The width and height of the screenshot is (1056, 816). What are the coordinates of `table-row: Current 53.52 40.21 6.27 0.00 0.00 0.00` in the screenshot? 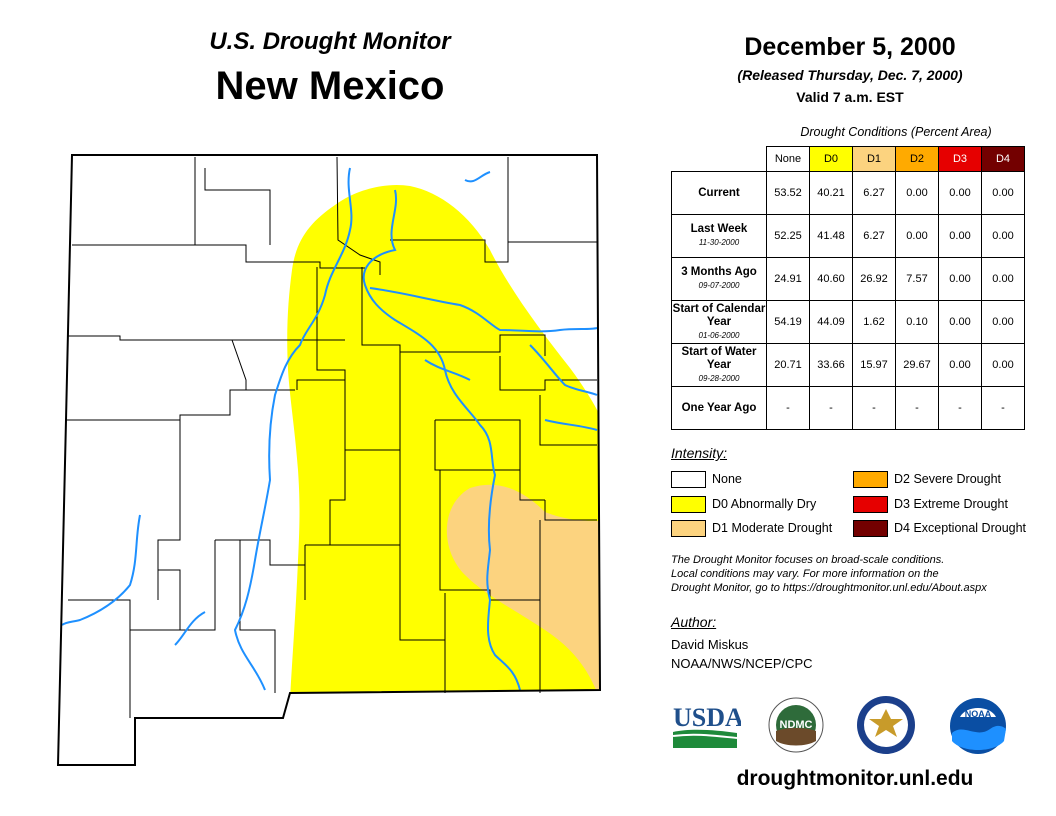 It's located at (848, 193).